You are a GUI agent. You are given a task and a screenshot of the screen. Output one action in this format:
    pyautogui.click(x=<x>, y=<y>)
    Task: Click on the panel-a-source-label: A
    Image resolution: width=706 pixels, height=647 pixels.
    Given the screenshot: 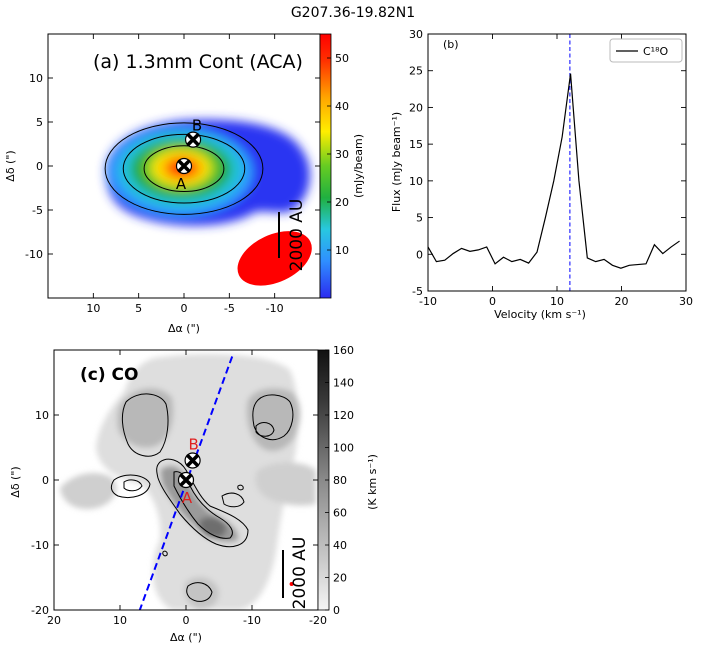 What is the action you would take?
    pyautogui.click(x=181, y=184)
    